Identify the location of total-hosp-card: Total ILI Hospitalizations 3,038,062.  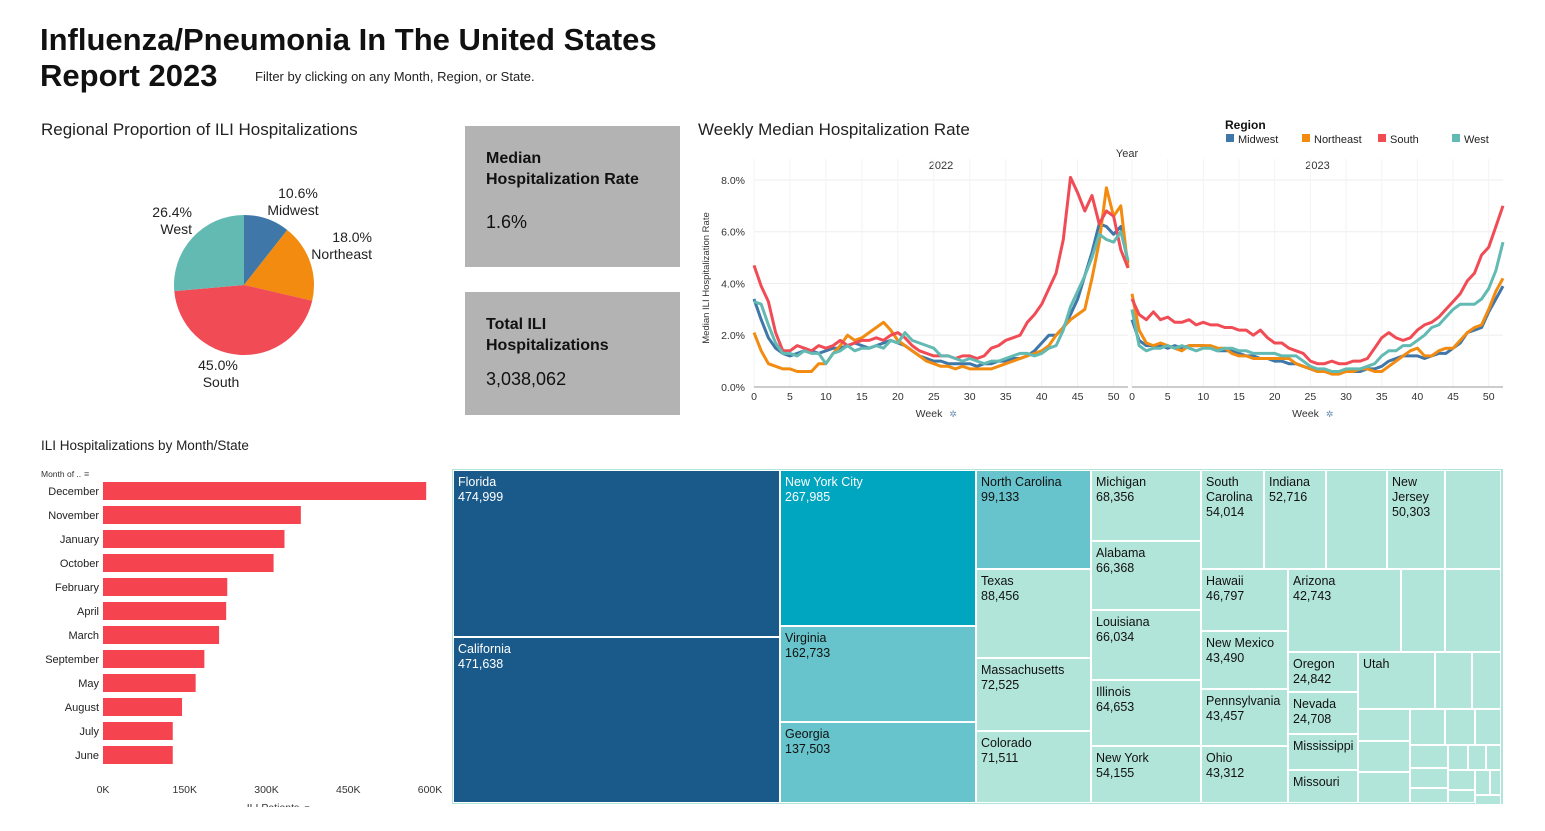
(572, 353).